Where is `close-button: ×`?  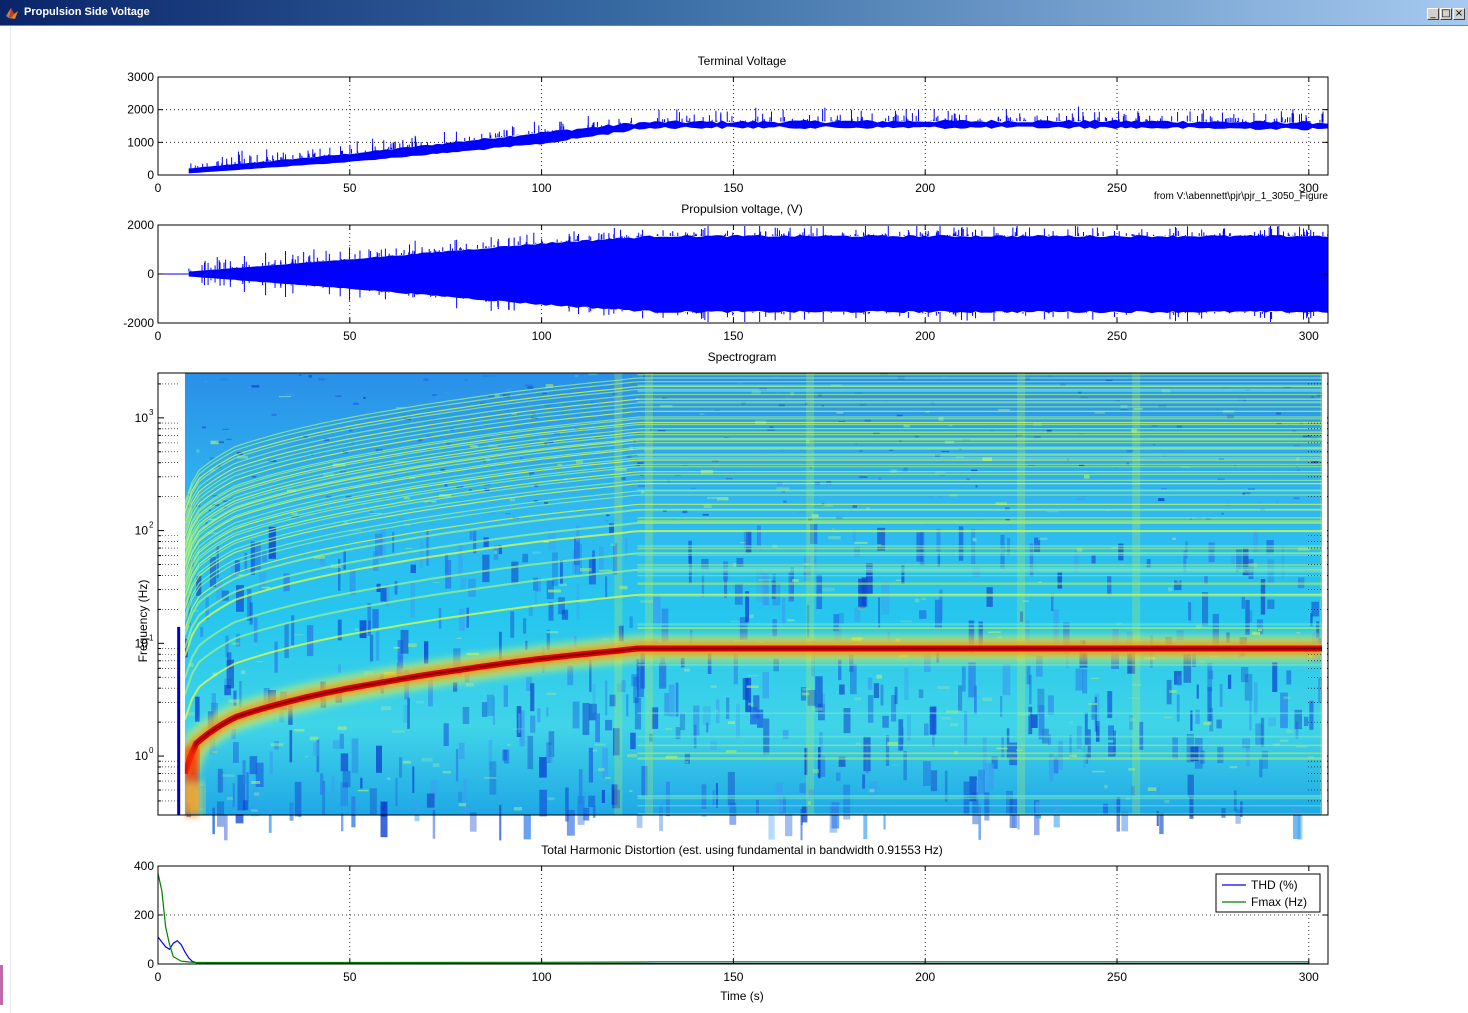 close-button: × is located at coordinates (1459, 14).